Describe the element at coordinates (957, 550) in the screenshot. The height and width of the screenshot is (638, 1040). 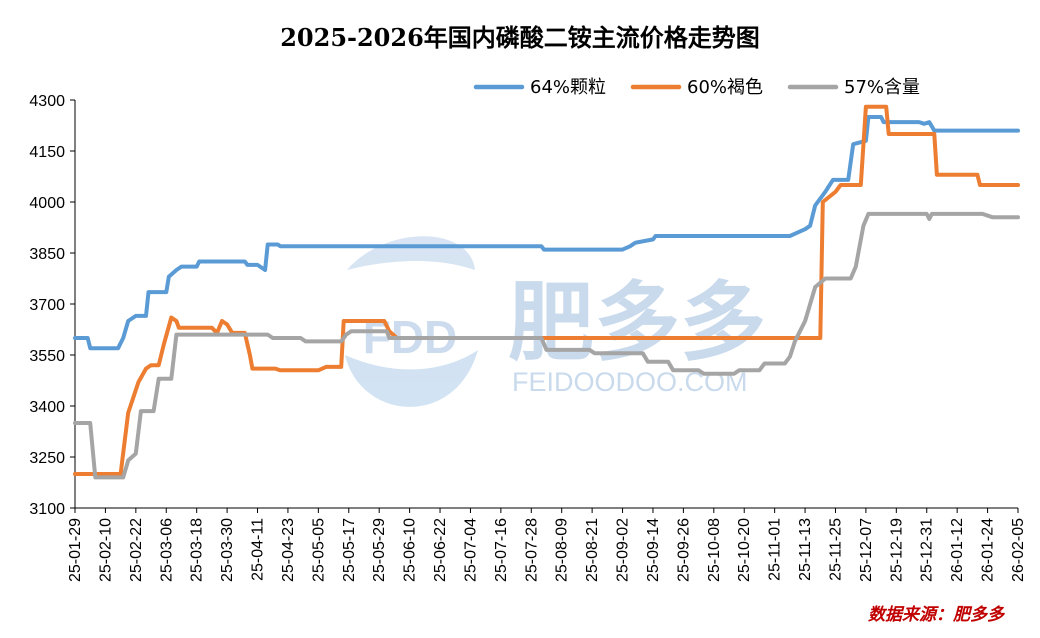
I see `x-tick-label: 26-01-12` at that location.